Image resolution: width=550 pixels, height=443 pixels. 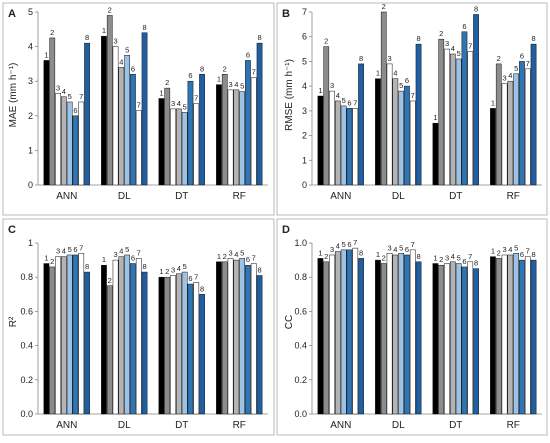 What do you see at coordinates (26, 380) in the screenshot?
I see `y-tick-label: 0.2` at bounding box center [26, 380].